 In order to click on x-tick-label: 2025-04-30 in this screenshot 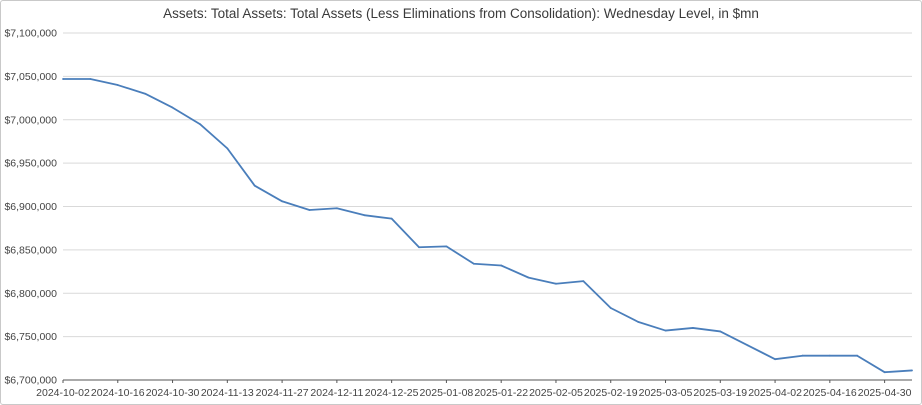, I will do `click(885, 393)`.